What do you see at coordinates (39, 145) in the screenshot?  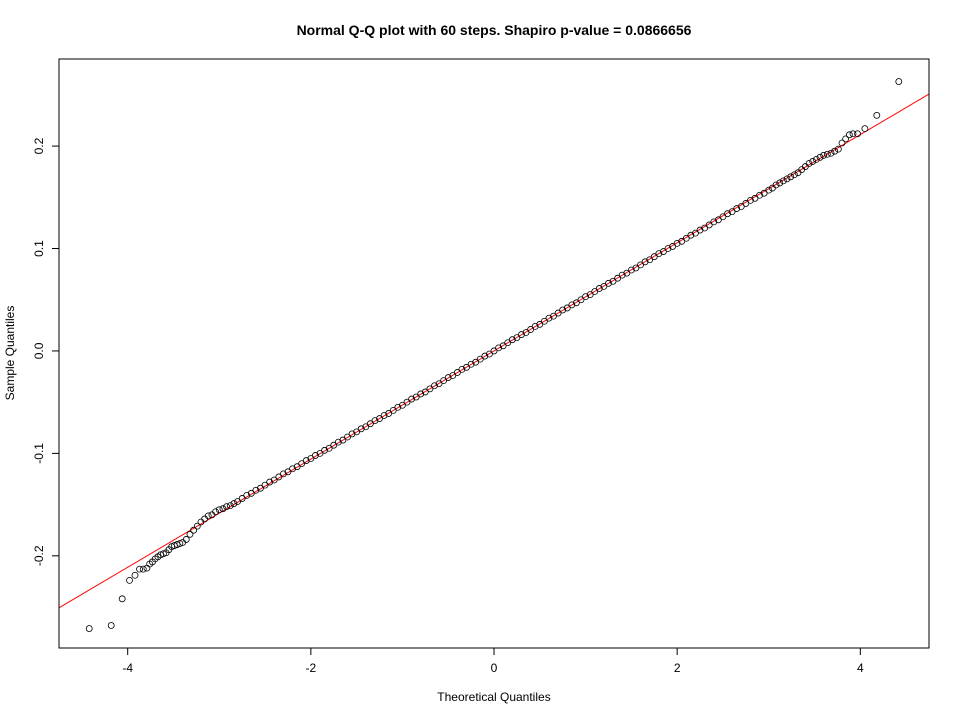 I see `y-tick-label: 0.2` at bounding box center [39, 145].